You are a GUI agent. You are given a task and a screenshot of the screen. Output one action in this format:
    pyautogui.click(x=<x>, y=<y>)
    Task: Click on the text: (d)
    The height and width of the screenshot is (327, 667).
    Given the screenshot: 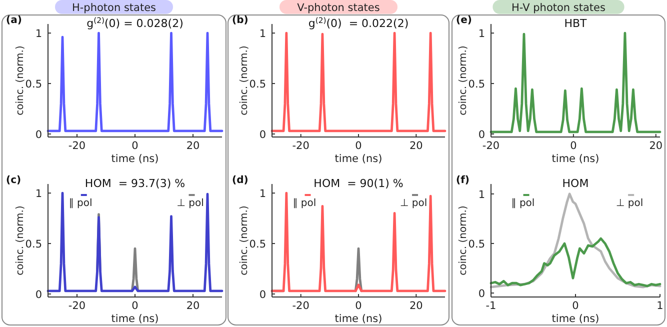 What is the action you would take?
    pyautogui.click(x=240, y=180)
    